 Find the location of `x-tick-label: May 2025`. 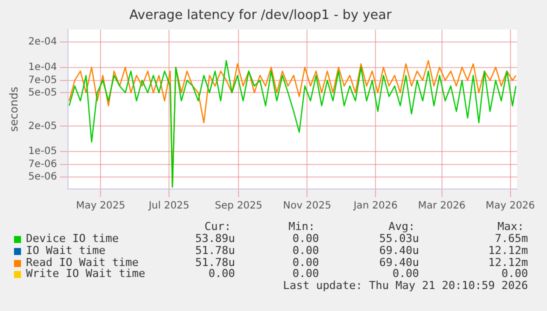

x-tick-label: May 2025 is located at coordinates (101, 206).